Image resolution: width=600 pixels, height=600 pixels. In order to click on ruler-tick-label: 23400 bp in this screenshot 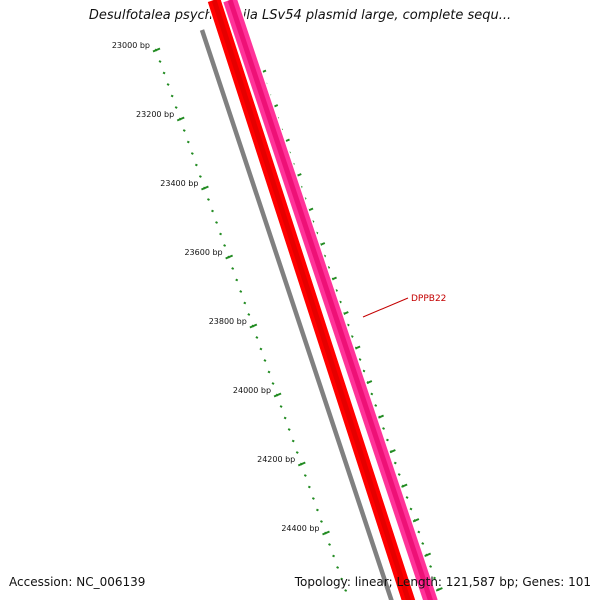, I will do `click(179, 183)`.